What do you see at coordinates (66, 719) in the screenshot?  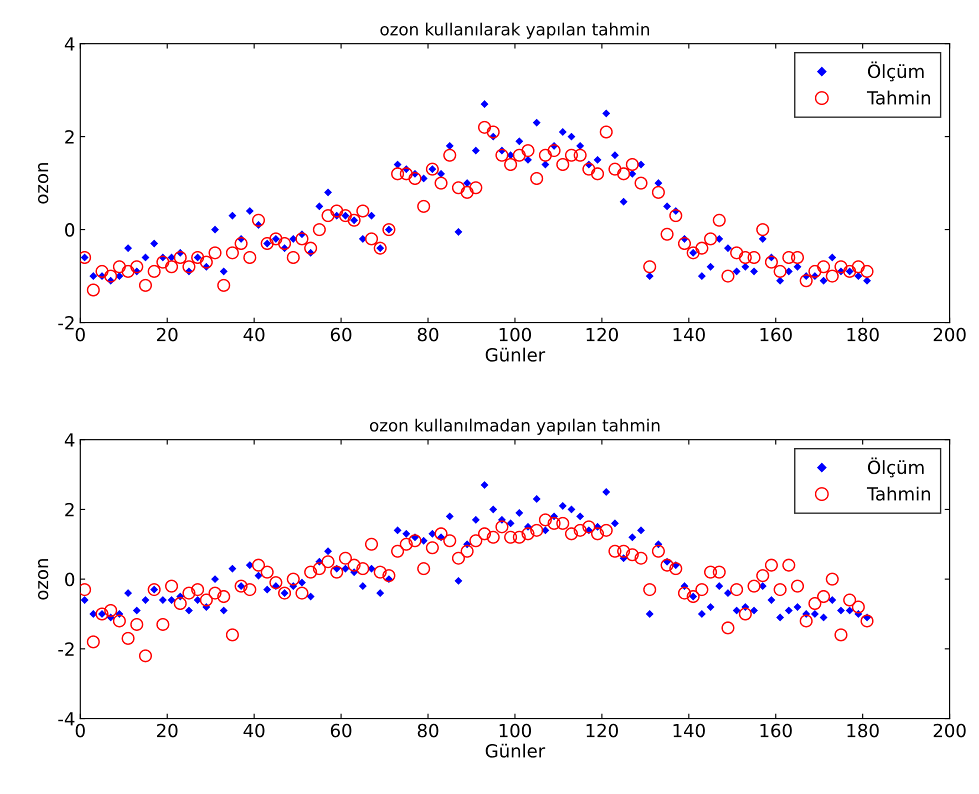 I see `y-tick-label: -4` at bounding box center [66, 719].